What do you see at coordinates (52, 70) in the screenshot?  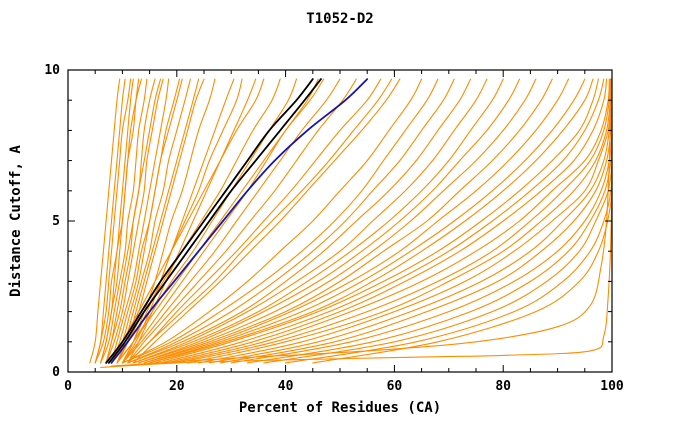 I see `tick-label: 10` at bounding box center [52, 70].